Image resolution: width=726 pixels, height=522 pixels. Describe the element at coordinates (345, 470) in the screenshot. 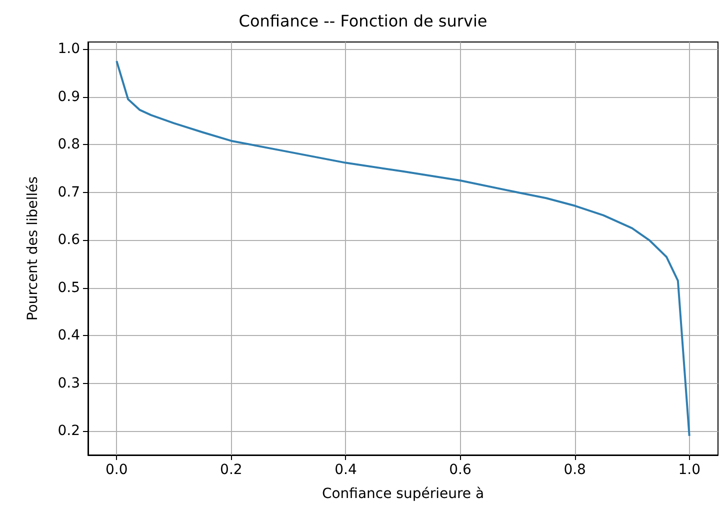

I see `x-tick-label: 0.4` at that location.